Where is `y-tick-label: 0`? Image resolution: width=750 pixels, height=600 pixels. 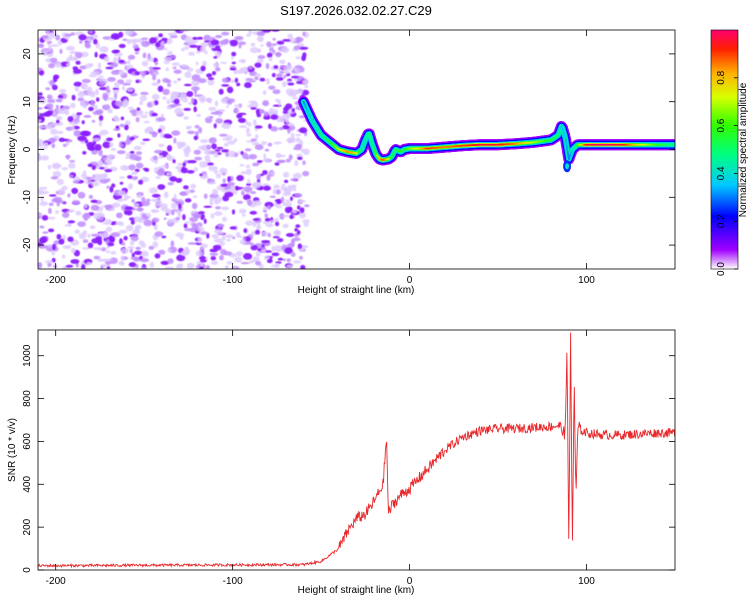
y-tick-label: 0 is located at coordinates (27, 570).